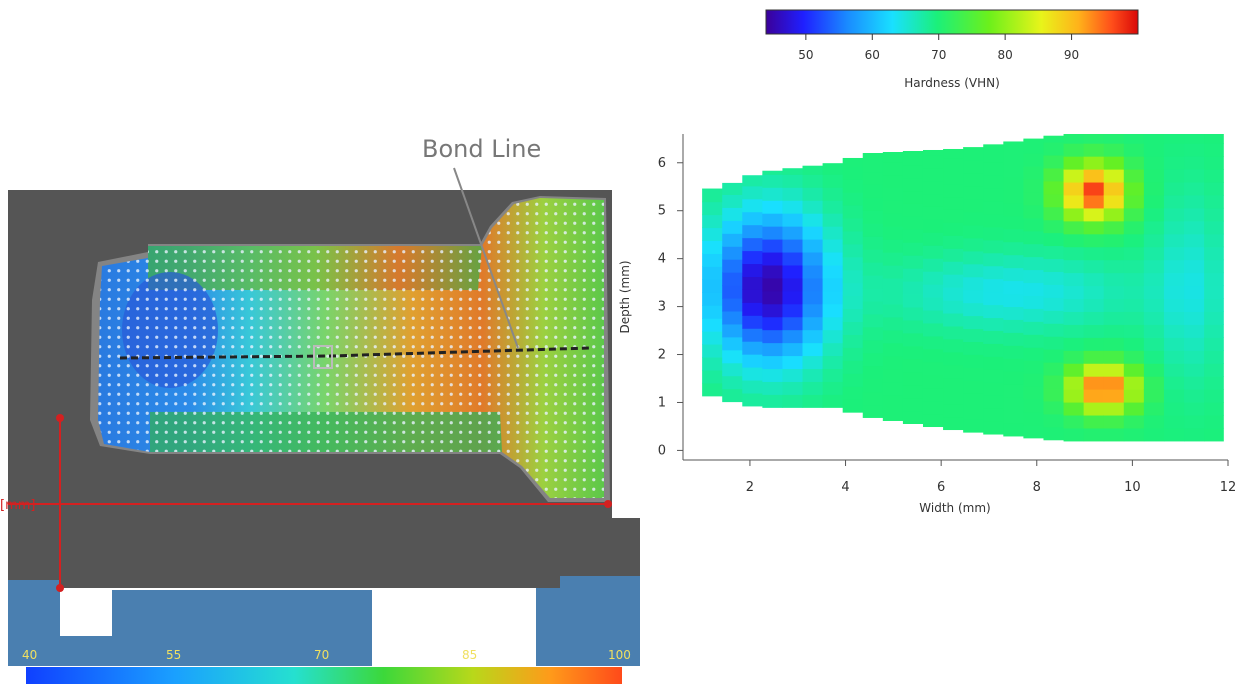 Image resolution: width=1246 pixels, height=688 pixels. I want to click on bond-line-callout-arrow, so click(486, 258).